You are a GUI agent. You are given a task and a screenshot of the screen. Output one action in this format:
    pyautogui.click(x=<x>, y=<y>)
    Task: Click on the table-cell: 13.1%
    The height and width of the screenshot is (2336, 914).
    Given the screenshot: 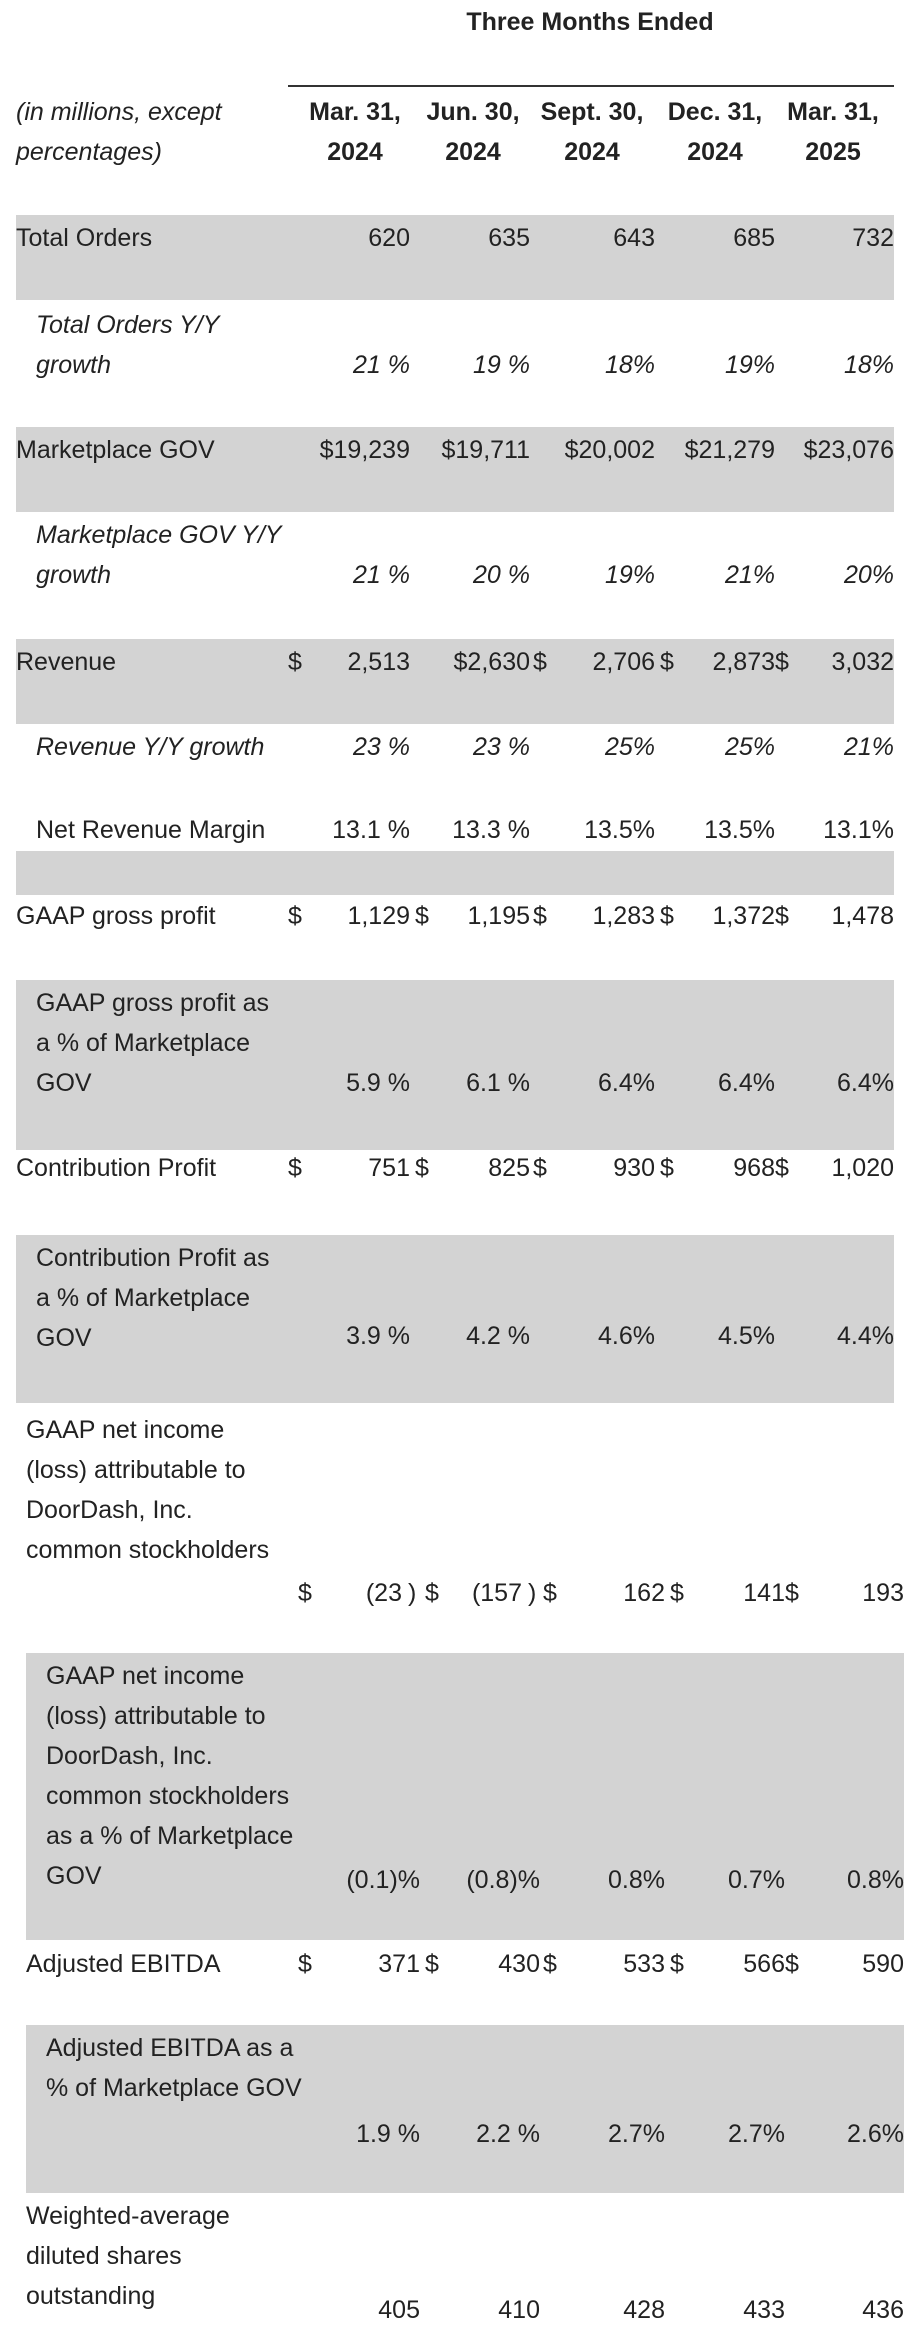 What is the action you would take?
    pyautogui.click(x=858, y=830)
    